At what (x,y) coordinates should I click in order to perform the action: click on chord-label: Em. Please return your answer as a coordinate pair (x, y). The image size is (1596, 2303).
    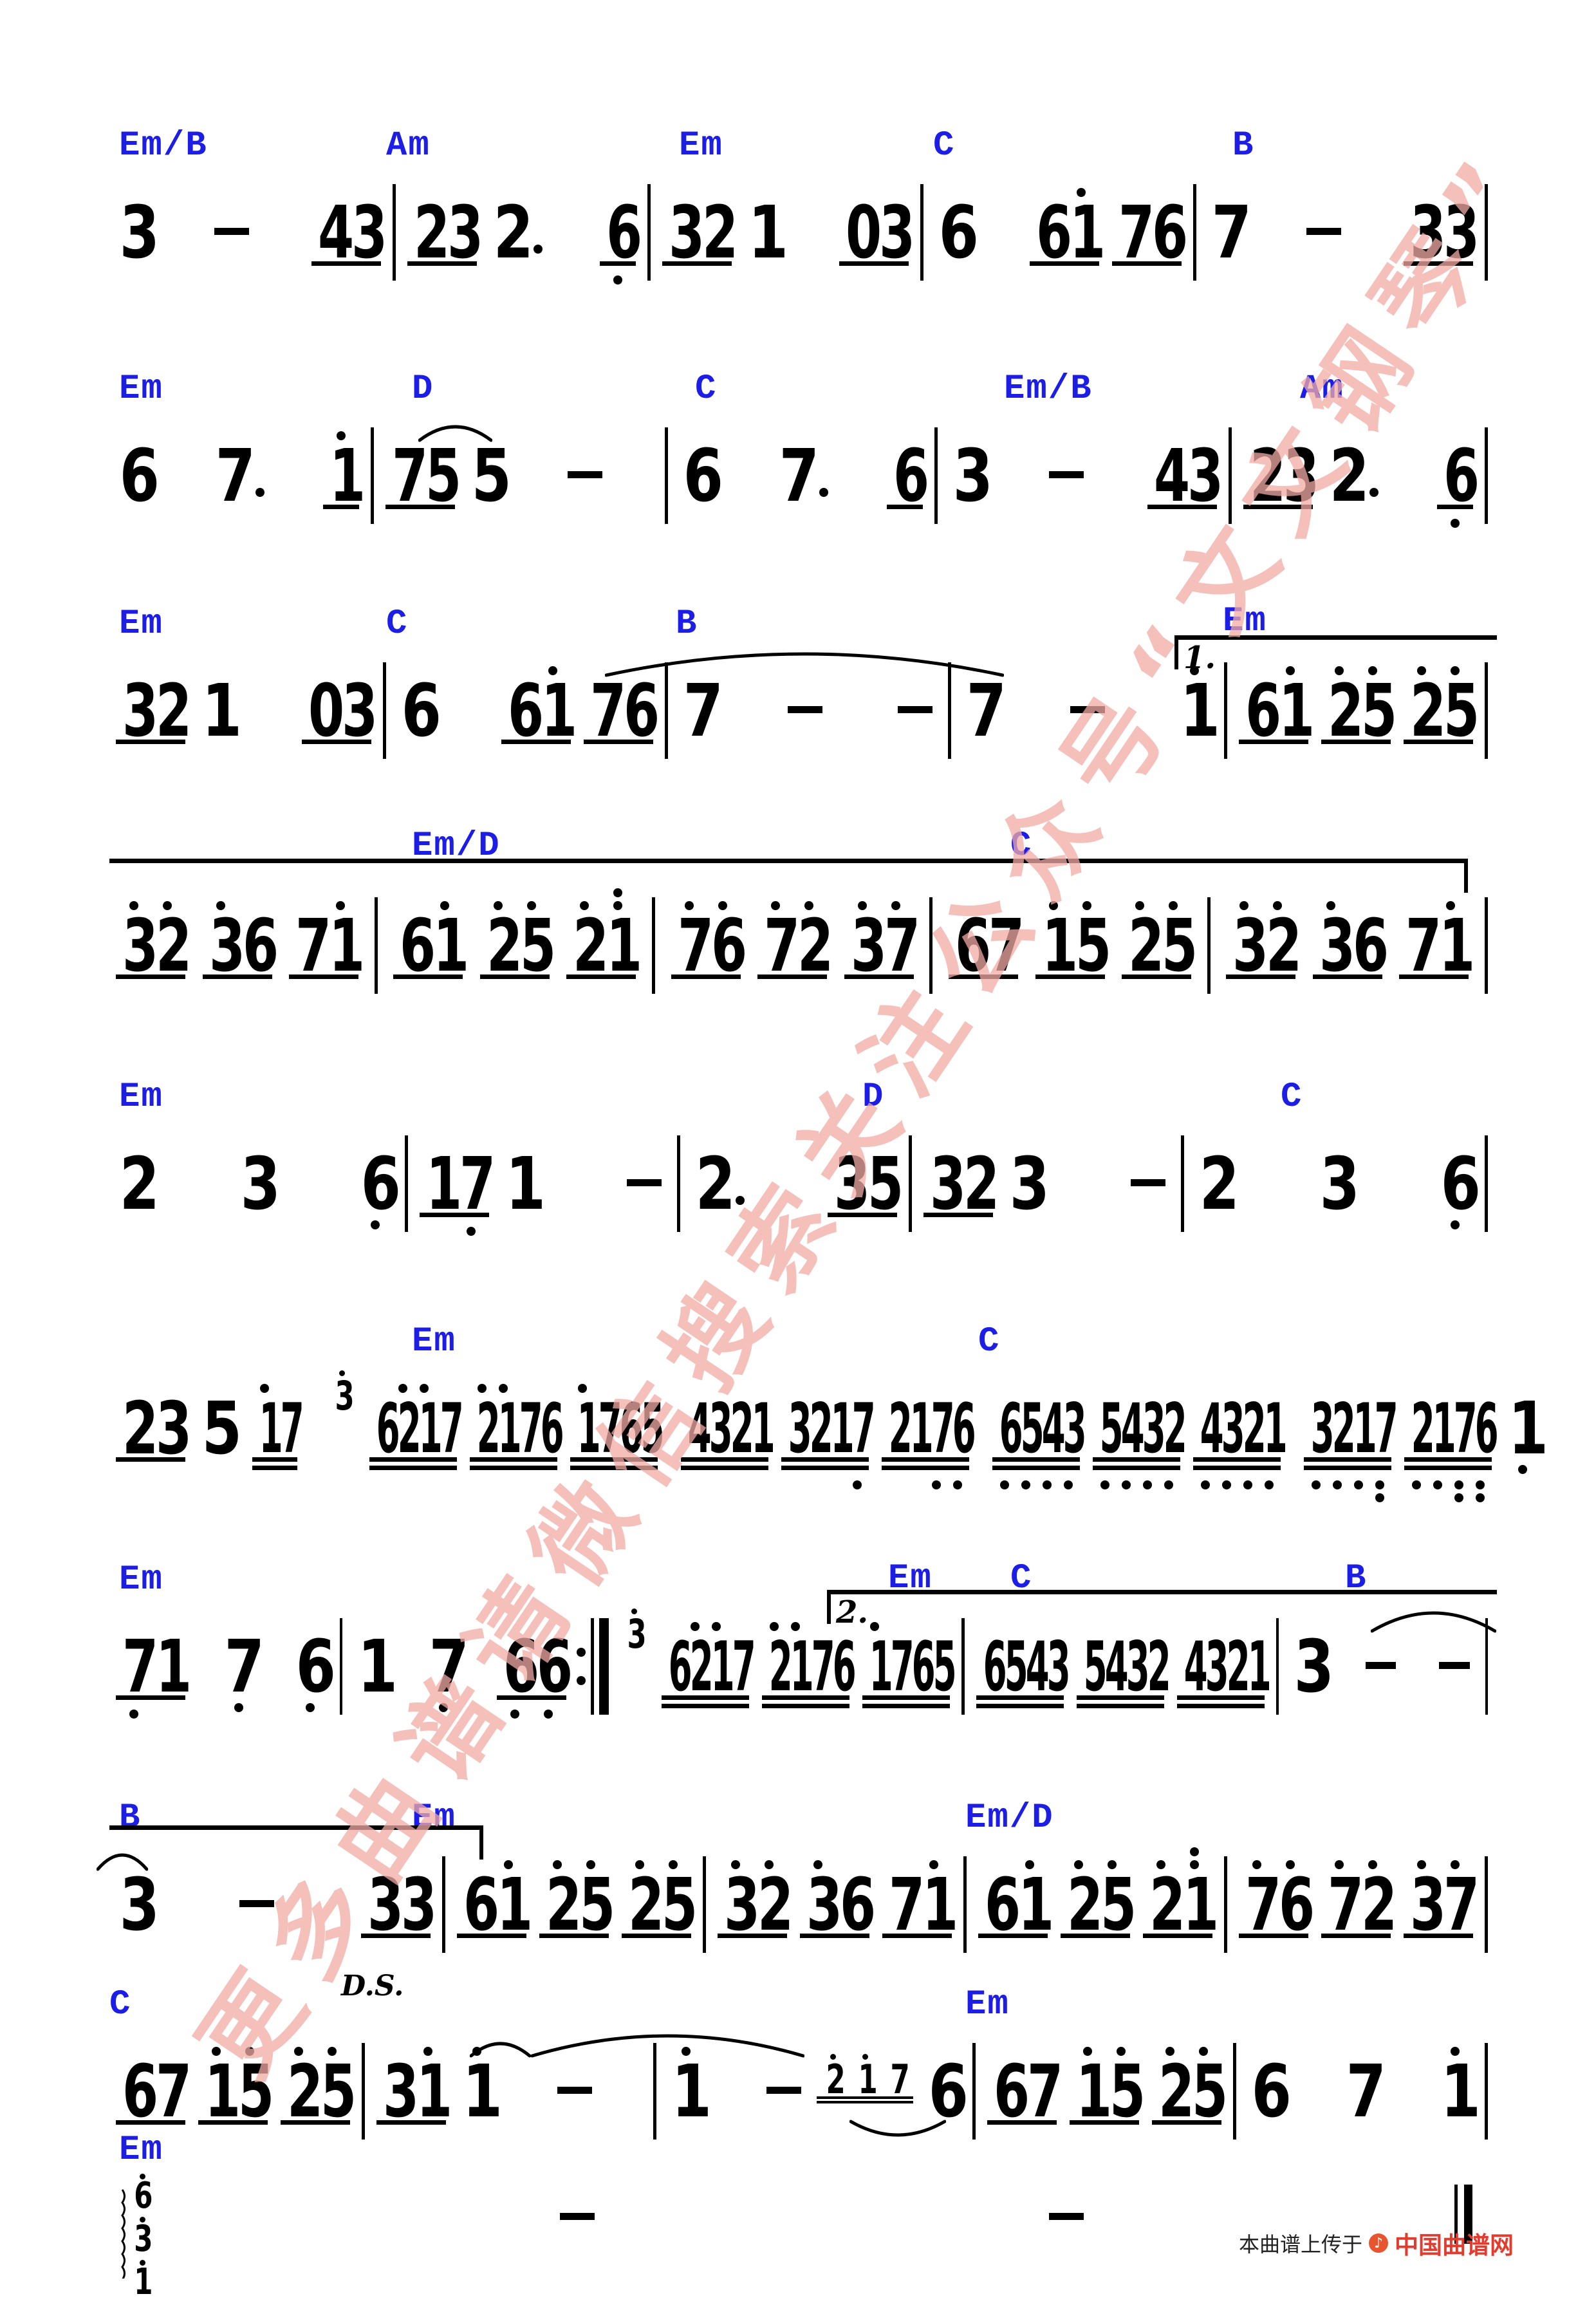
    Looking at the image, I should click on (141, 1580).